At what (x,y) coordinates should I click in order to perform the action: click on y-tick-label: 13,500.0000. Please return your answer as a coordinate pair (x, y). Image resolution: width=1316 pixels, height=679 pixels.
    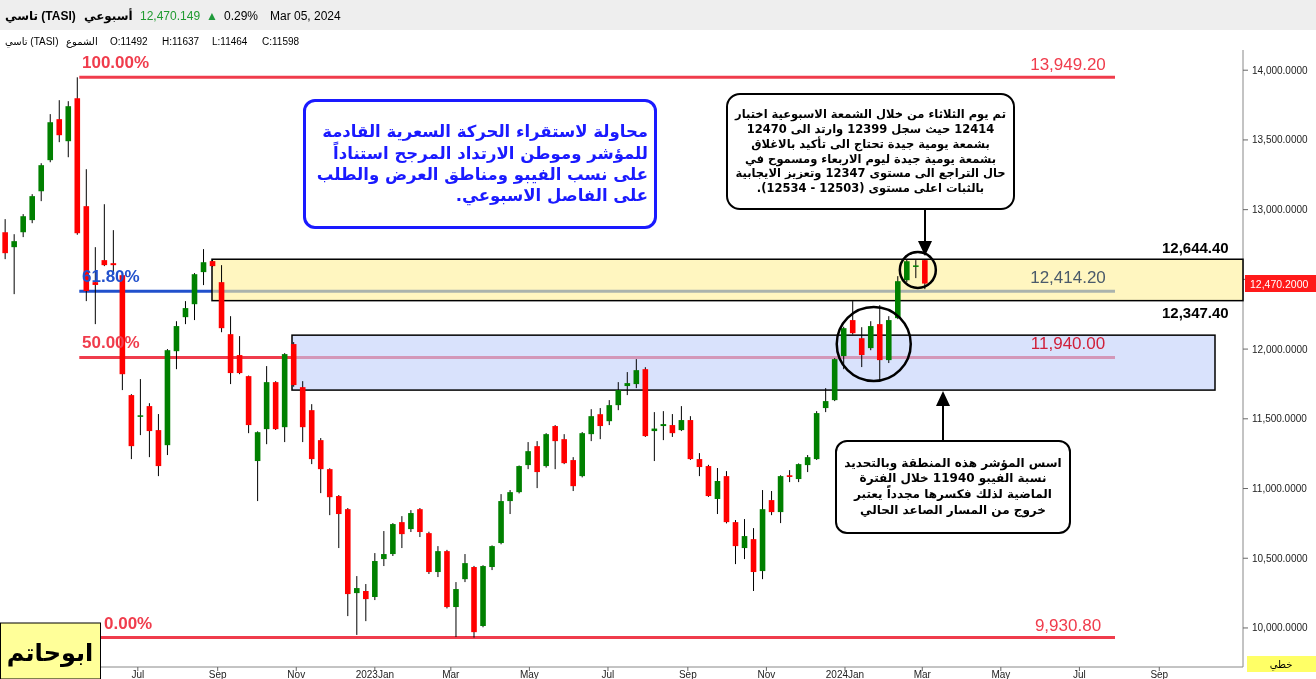
    Looking at the image, I should click on (1280, 140).